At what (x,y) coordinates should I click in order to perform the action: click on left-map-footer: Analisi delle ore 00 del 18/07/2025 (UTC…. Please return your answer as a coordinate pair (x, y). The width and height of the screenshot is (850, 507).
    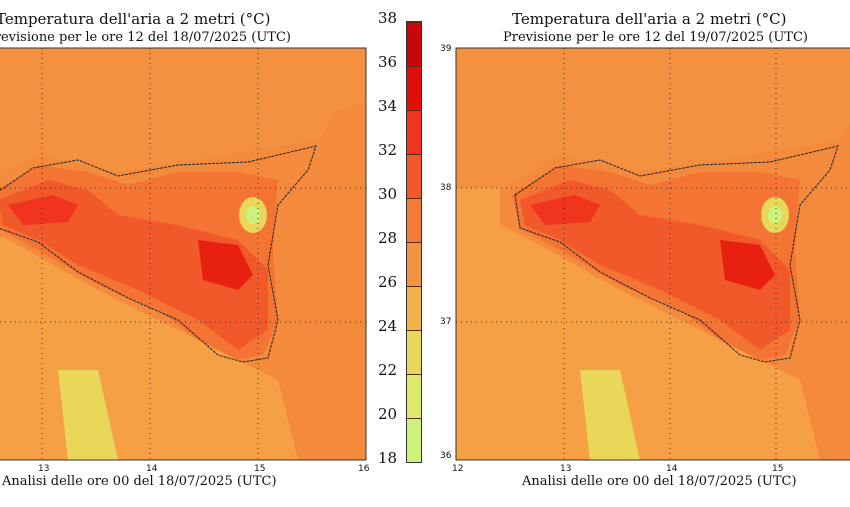
    Looking at the image, I should click on (139, 481).